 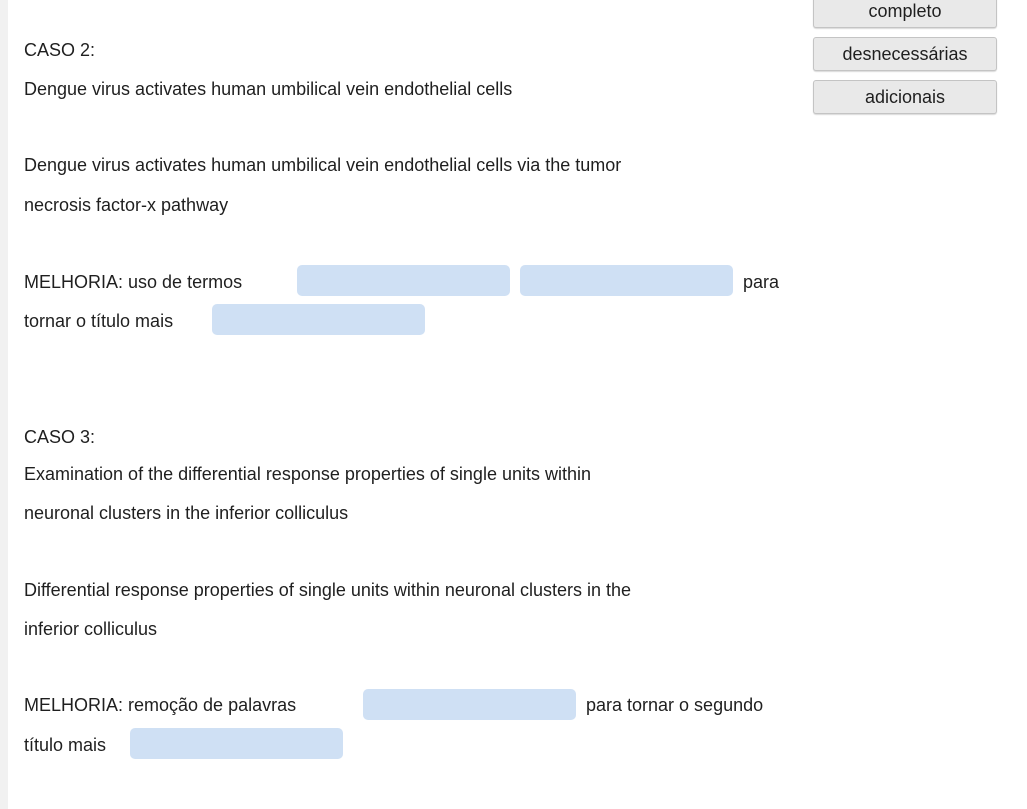 I want to click on caso2-melhoria-line2: tornar o título mais, so click(x=99, y=321).